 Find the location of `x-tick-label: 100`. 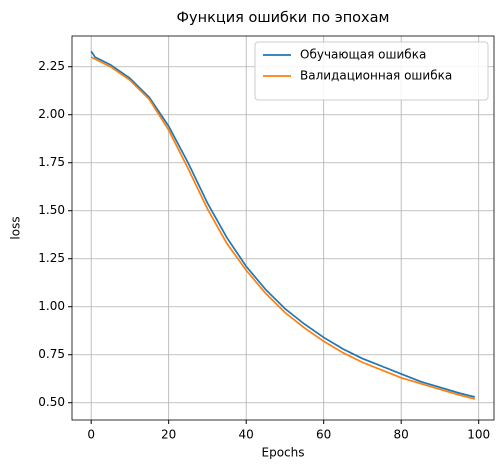

x-tick-label: 100 is located at coordinates (478, 435).